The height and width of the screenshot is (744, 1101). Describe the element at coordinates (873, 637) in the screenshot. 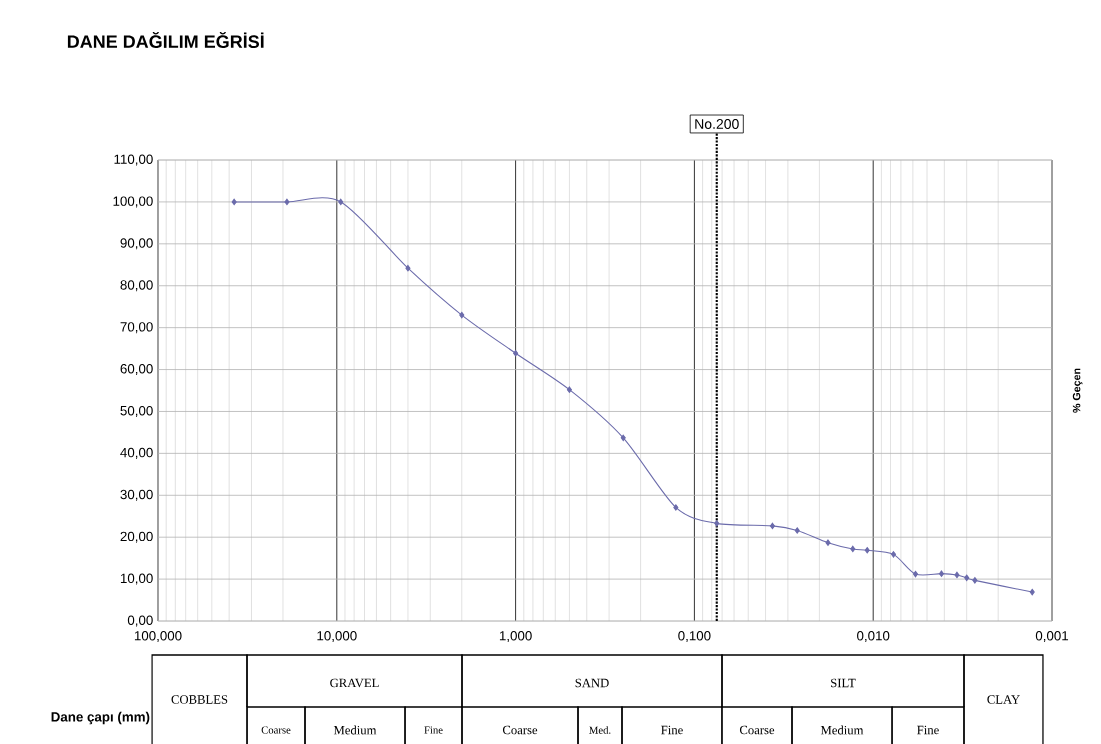

I see `x-tick-label: 0,010` at that location.